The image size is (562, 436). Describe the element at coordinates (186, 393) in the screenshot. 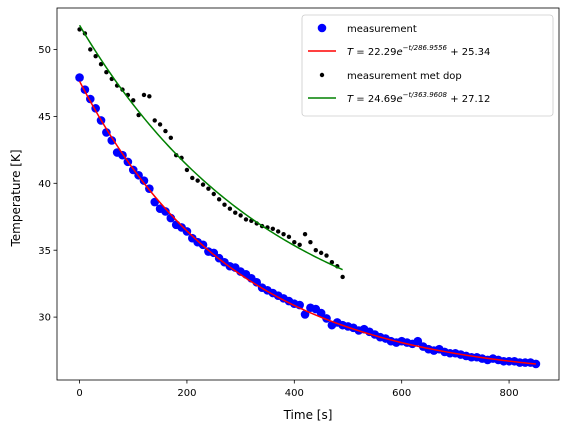

I see `x-tick-label: 200` at that location.